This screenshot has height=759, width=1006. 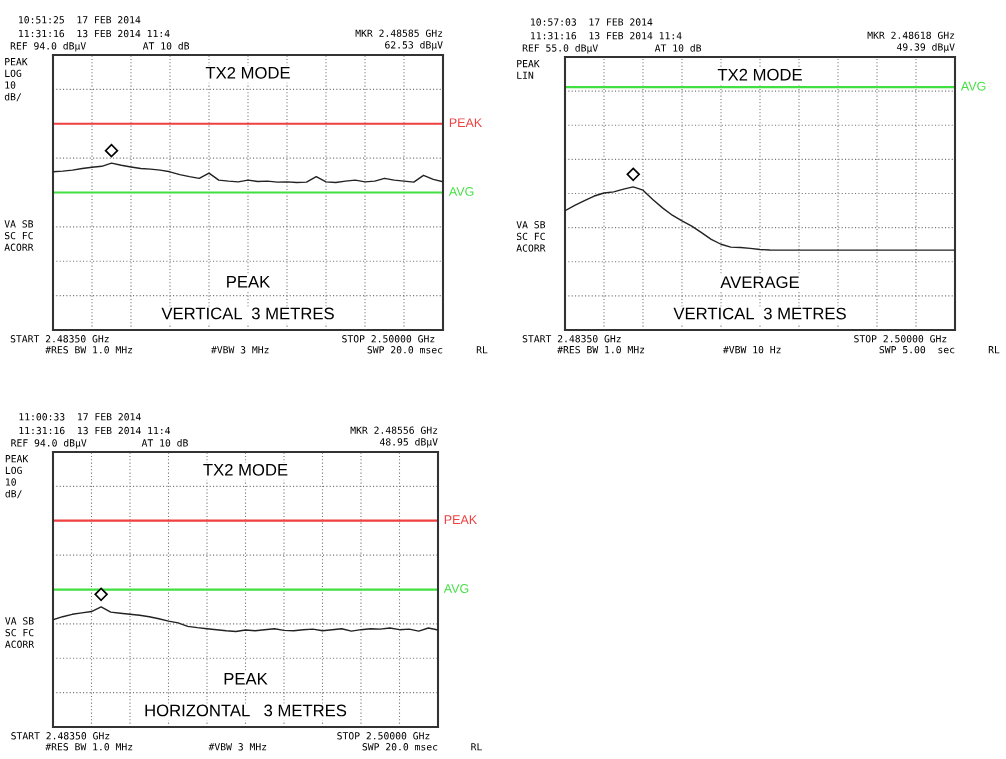 What do you see at coordinates (394, 437) in the screenshot?
I see `text: MKR 2.48556 GHz 48.95 dBµV` at bounding box center [394, 437].